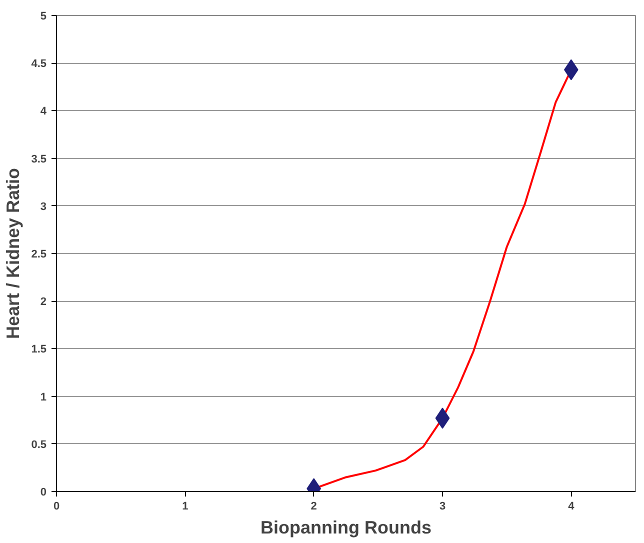 This screenshot has height=543, width=644. I want to click on x-tick-label: 4, so click(572, 506).